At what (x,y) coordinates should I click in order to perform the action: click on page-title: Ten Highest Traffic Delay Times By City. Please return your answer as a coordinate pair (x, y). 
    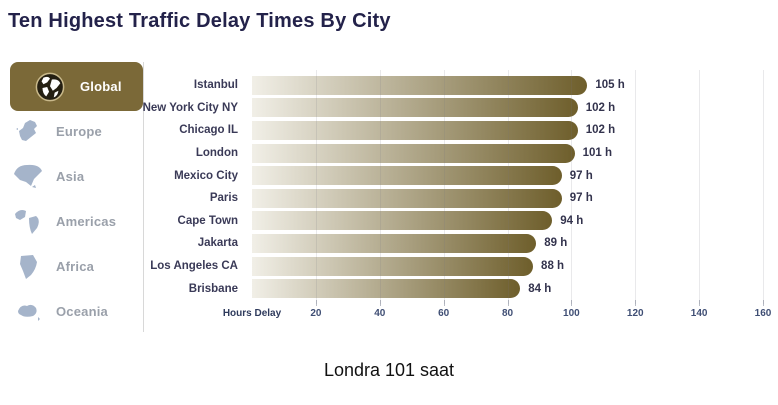
    Looking at the image, I should click on (199, 21).